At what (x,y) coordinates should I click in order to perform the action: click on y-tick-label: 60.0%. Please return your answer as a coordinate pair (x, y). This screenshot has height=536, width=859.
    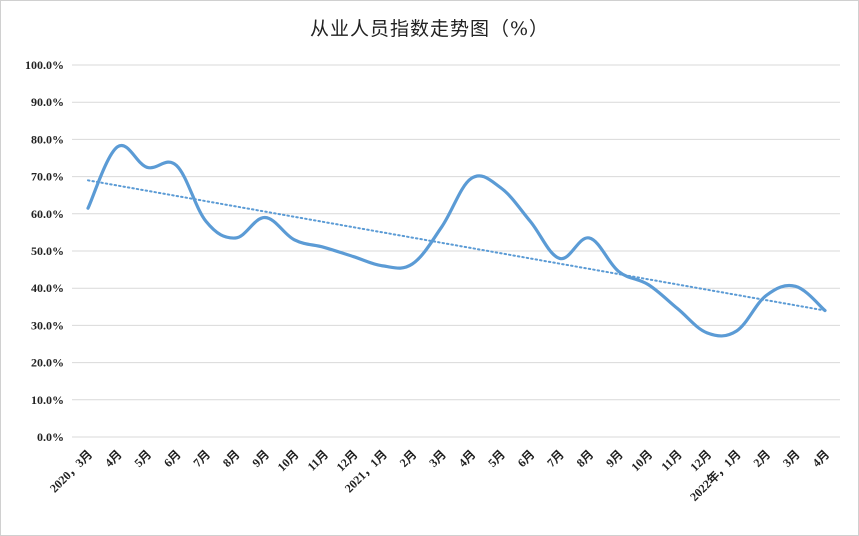
    Looking at the image, I should click on (47, 214).